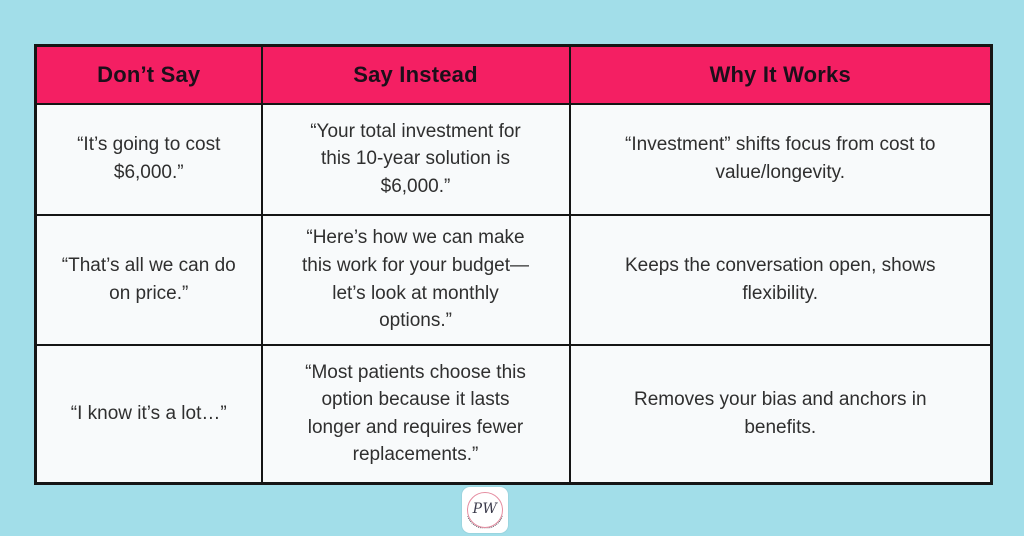  Describe the element at coordinates (148, 279) in the screenshot. I see `cell-dont-say-2: “That’s all we can do on price.”` at that location.